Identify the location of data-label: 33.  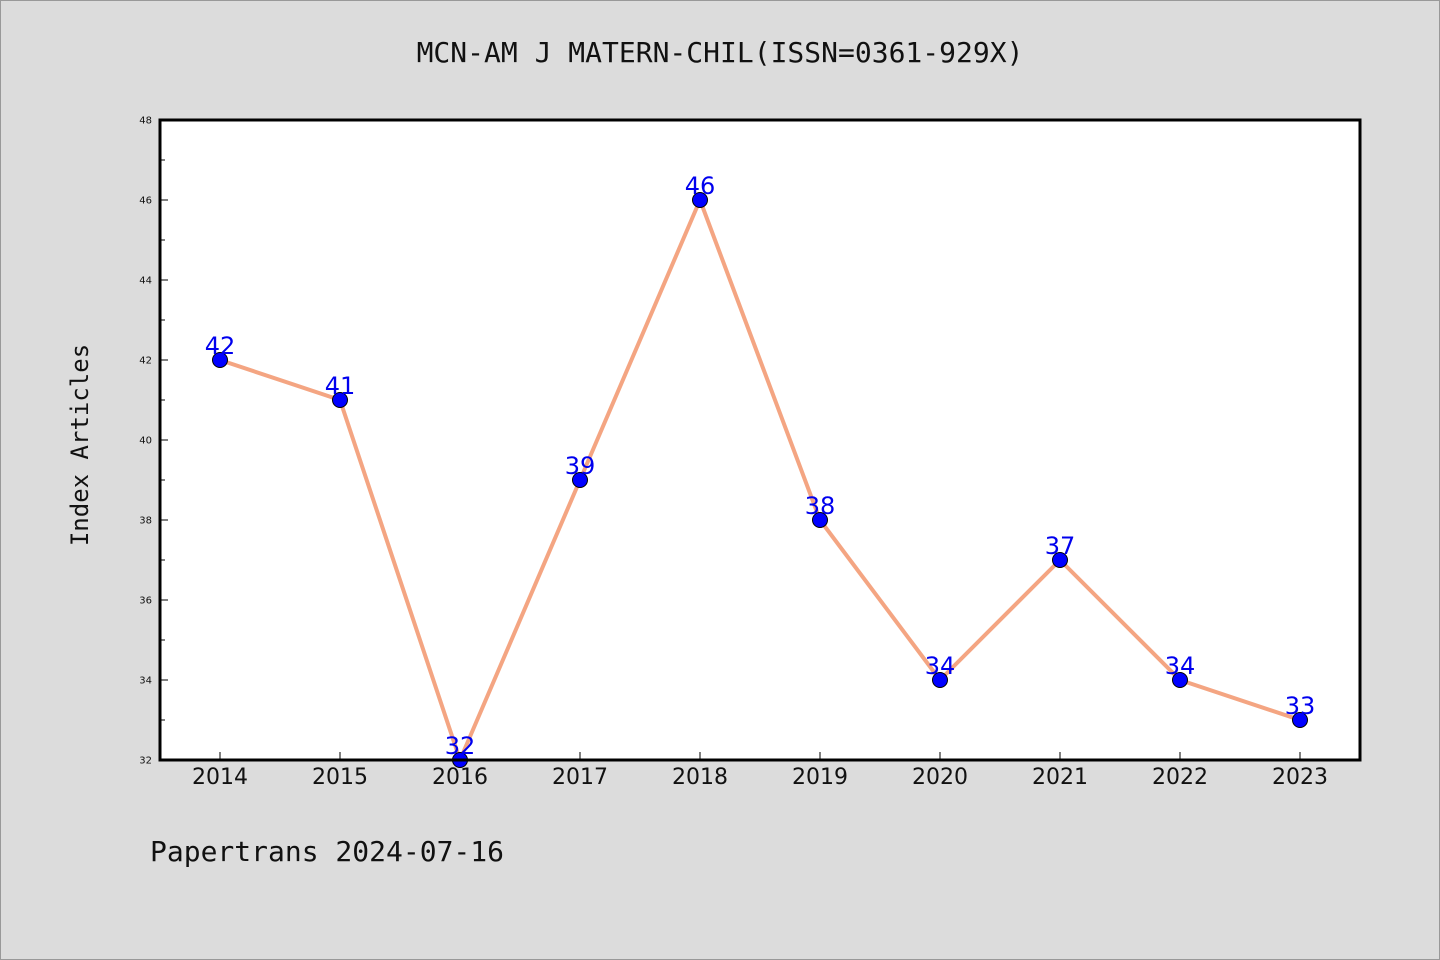
(1300, 706).